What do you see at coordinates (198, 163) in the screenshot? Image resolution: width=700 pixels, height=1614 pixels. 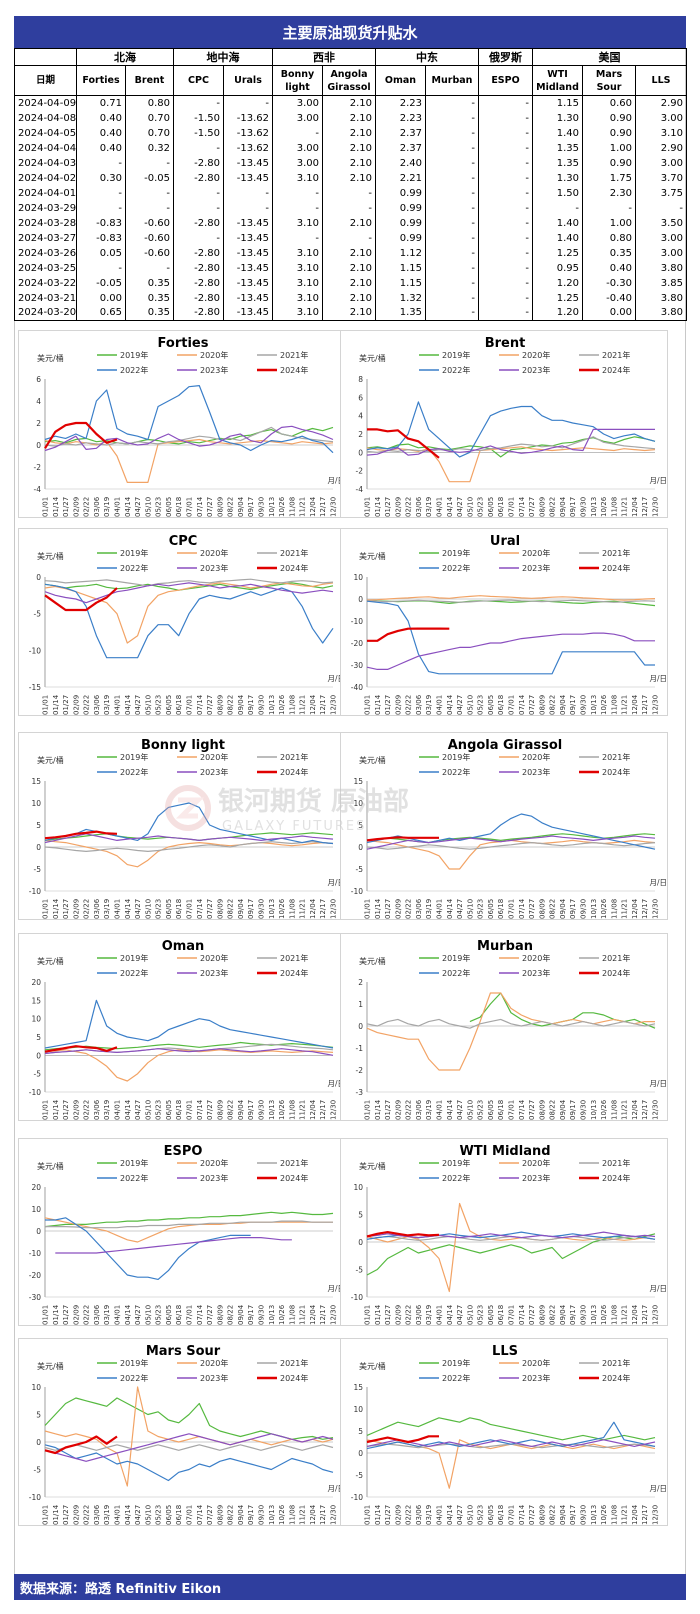 I see `premium-cell: -2.80` at bounding box center [198, 163].